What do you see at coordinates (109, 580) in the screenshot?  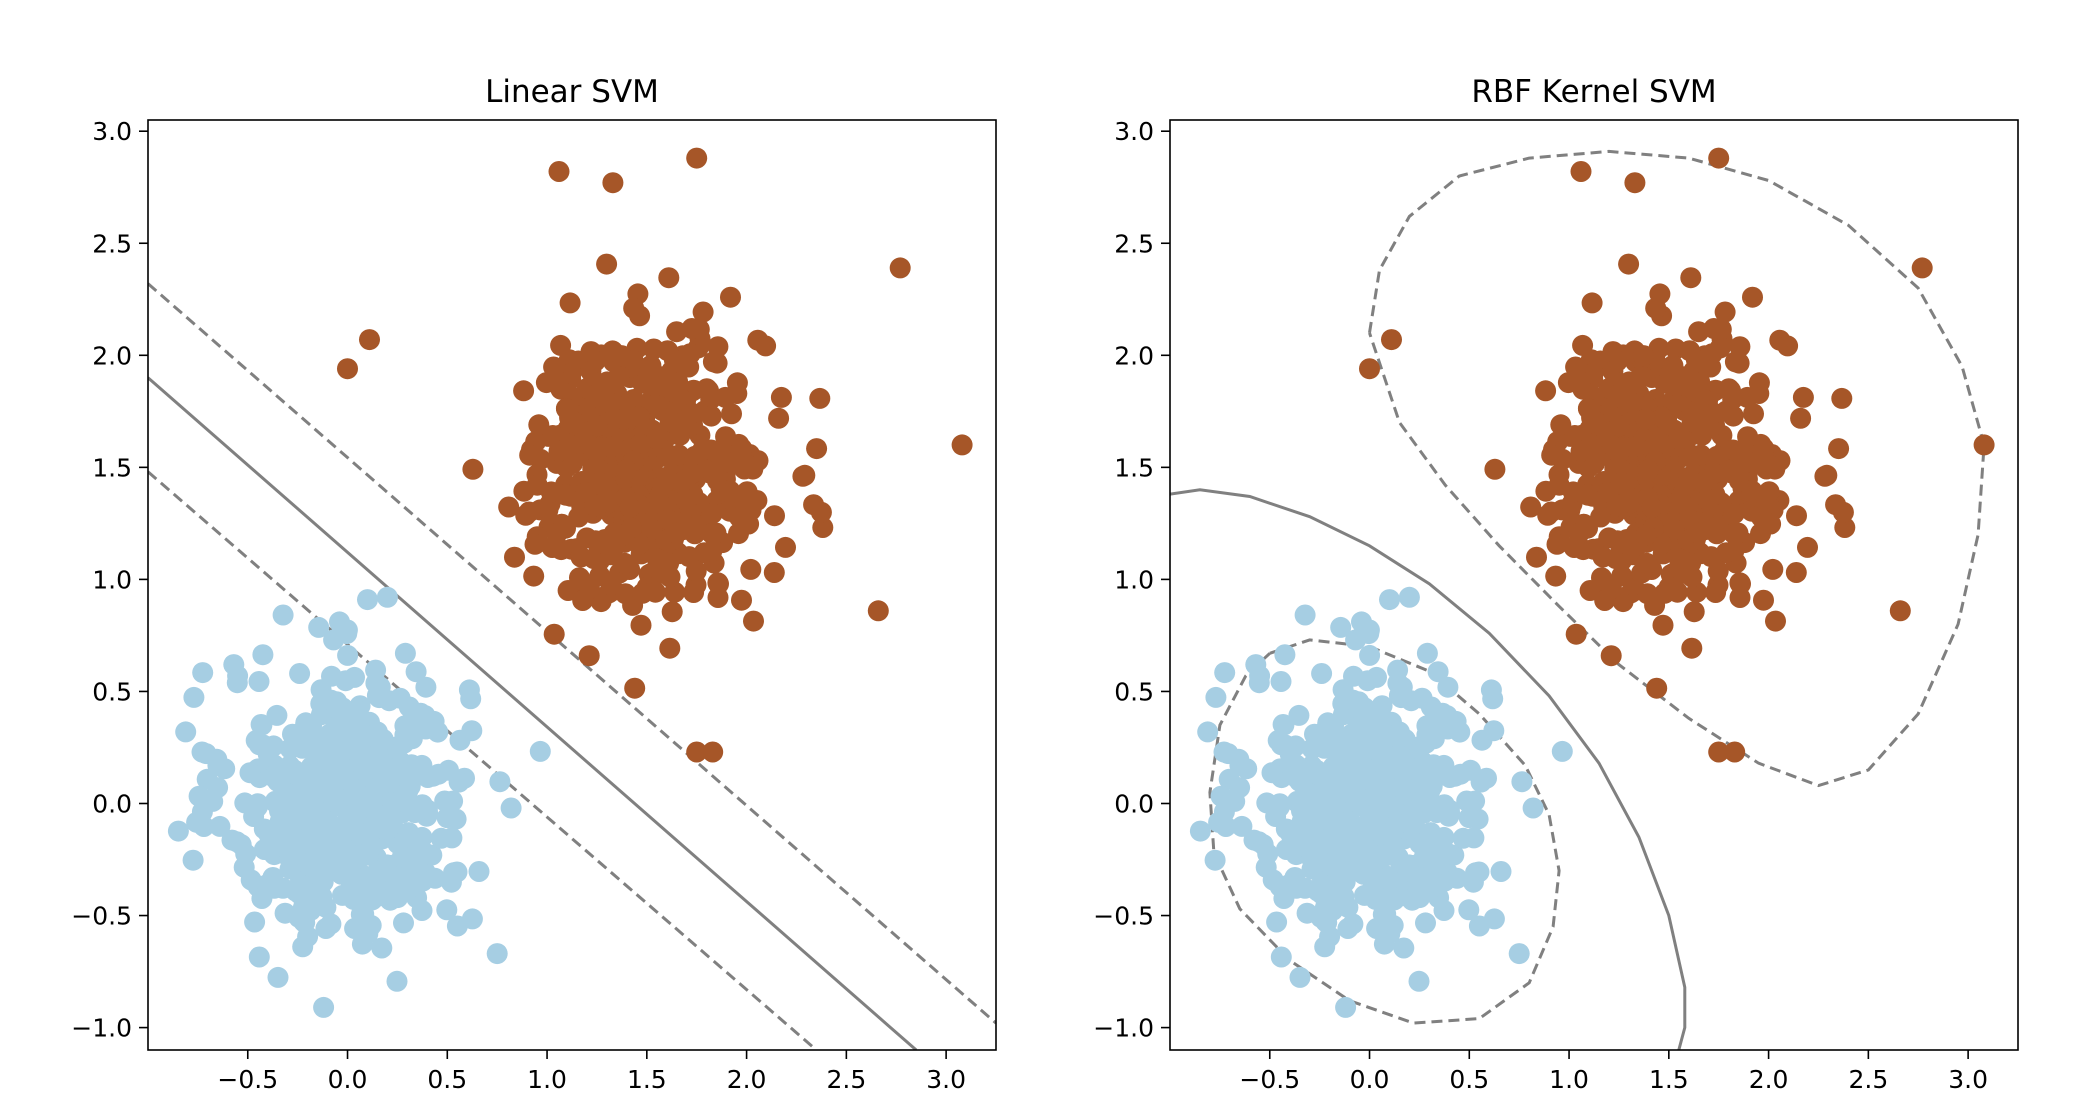 I see `linear-svm-y-axis: −1.0 −0.5 0.0 0.5 1.0 1.5 2.0 2.5 3.0` at bounding box center [109, 580].